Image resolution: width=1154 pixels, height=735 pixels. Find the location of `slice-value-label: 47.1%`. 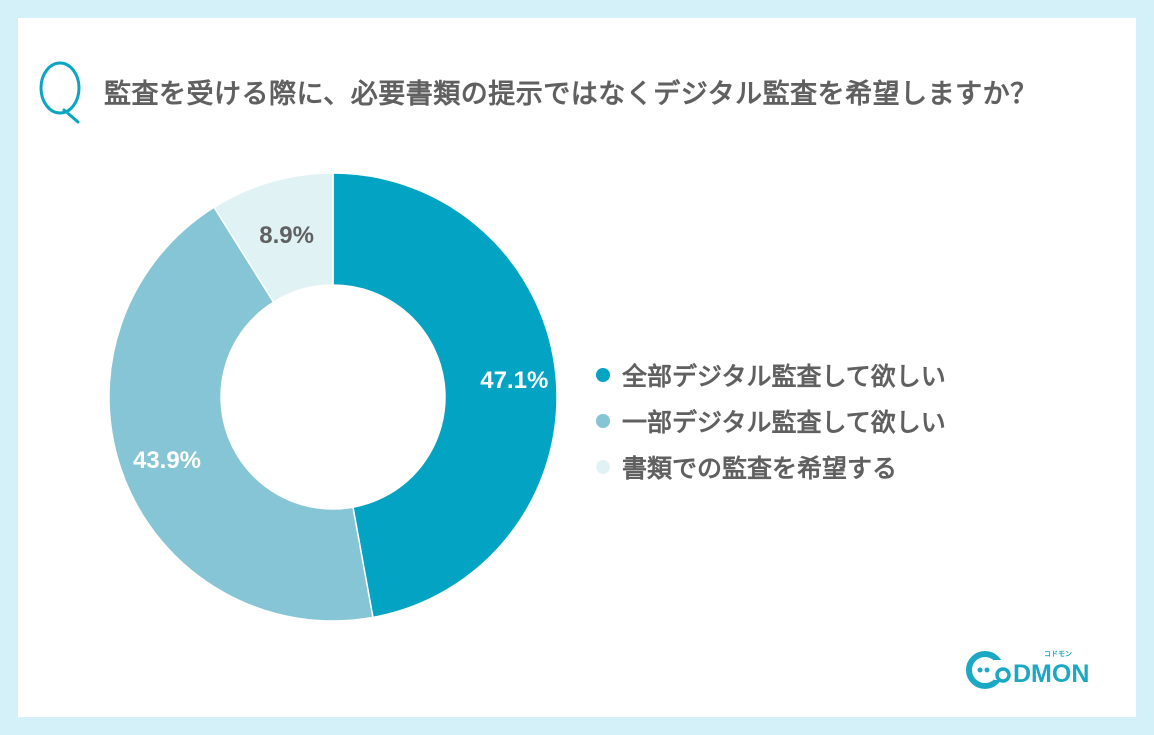

slice-value-label: 47.1% is located at coordinates (514, 380).